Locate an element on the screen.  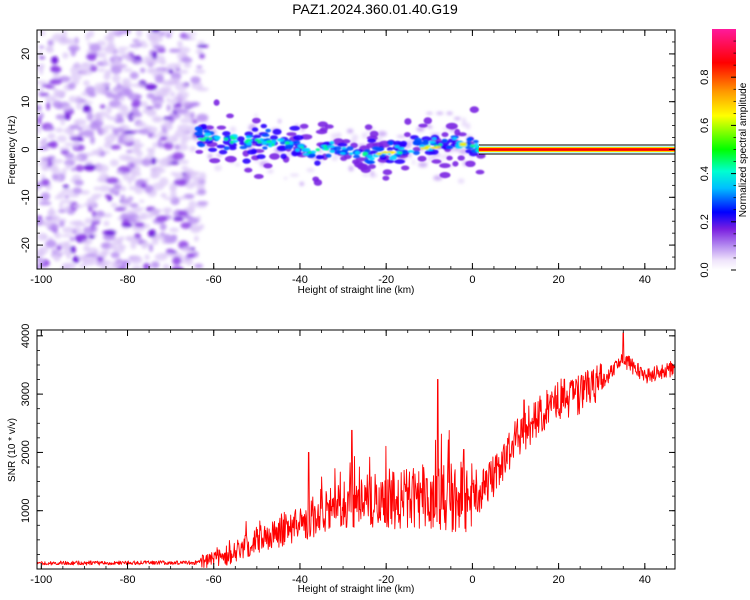
snr-ylabel: SNR (10 * v/v) is located at coordinates (12, 450).